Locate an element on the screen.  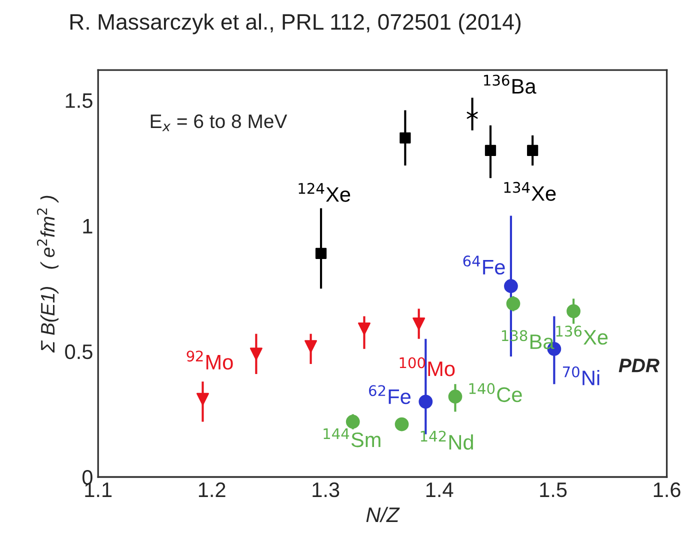
annotation: $^{142}$Nd is located at coordinates (446, 440).